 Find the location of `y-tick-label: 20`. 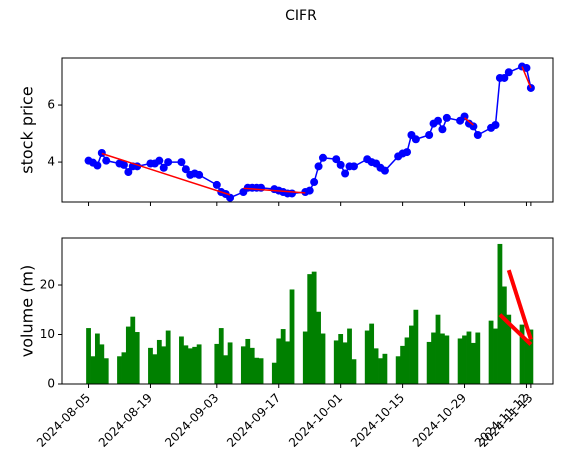

y-tick-label: 20 is located at coordinates (47, 285).